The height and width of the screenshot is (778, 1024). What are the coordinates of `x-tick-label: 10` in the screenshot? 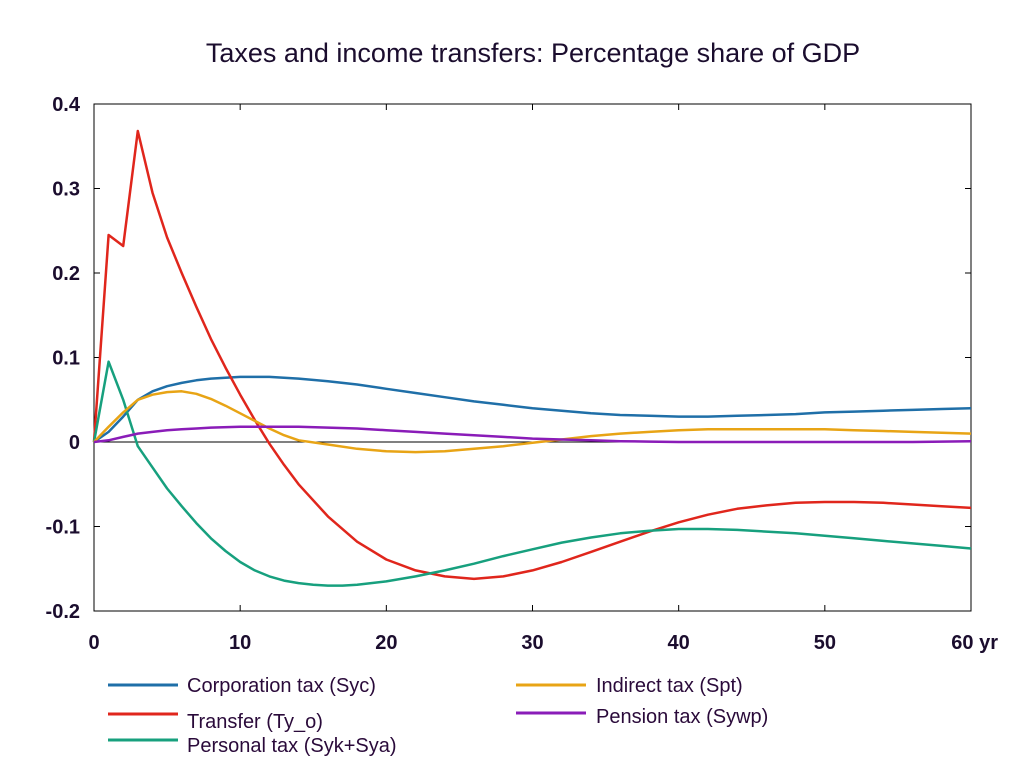 It's located at (240, 643).